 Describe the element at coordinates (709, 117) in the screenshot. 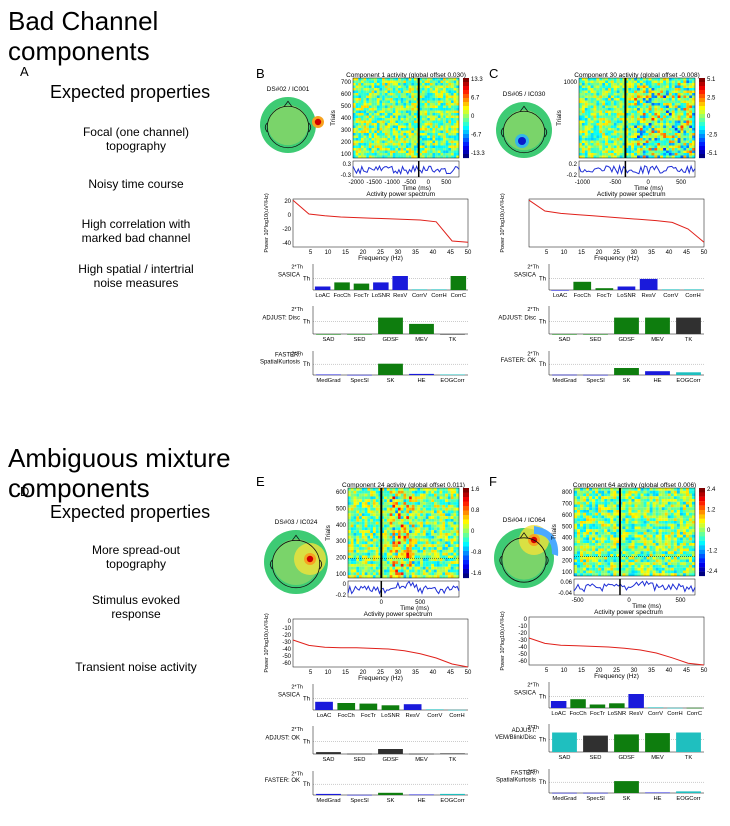

I see `colorbar-tick: 0` at that location.